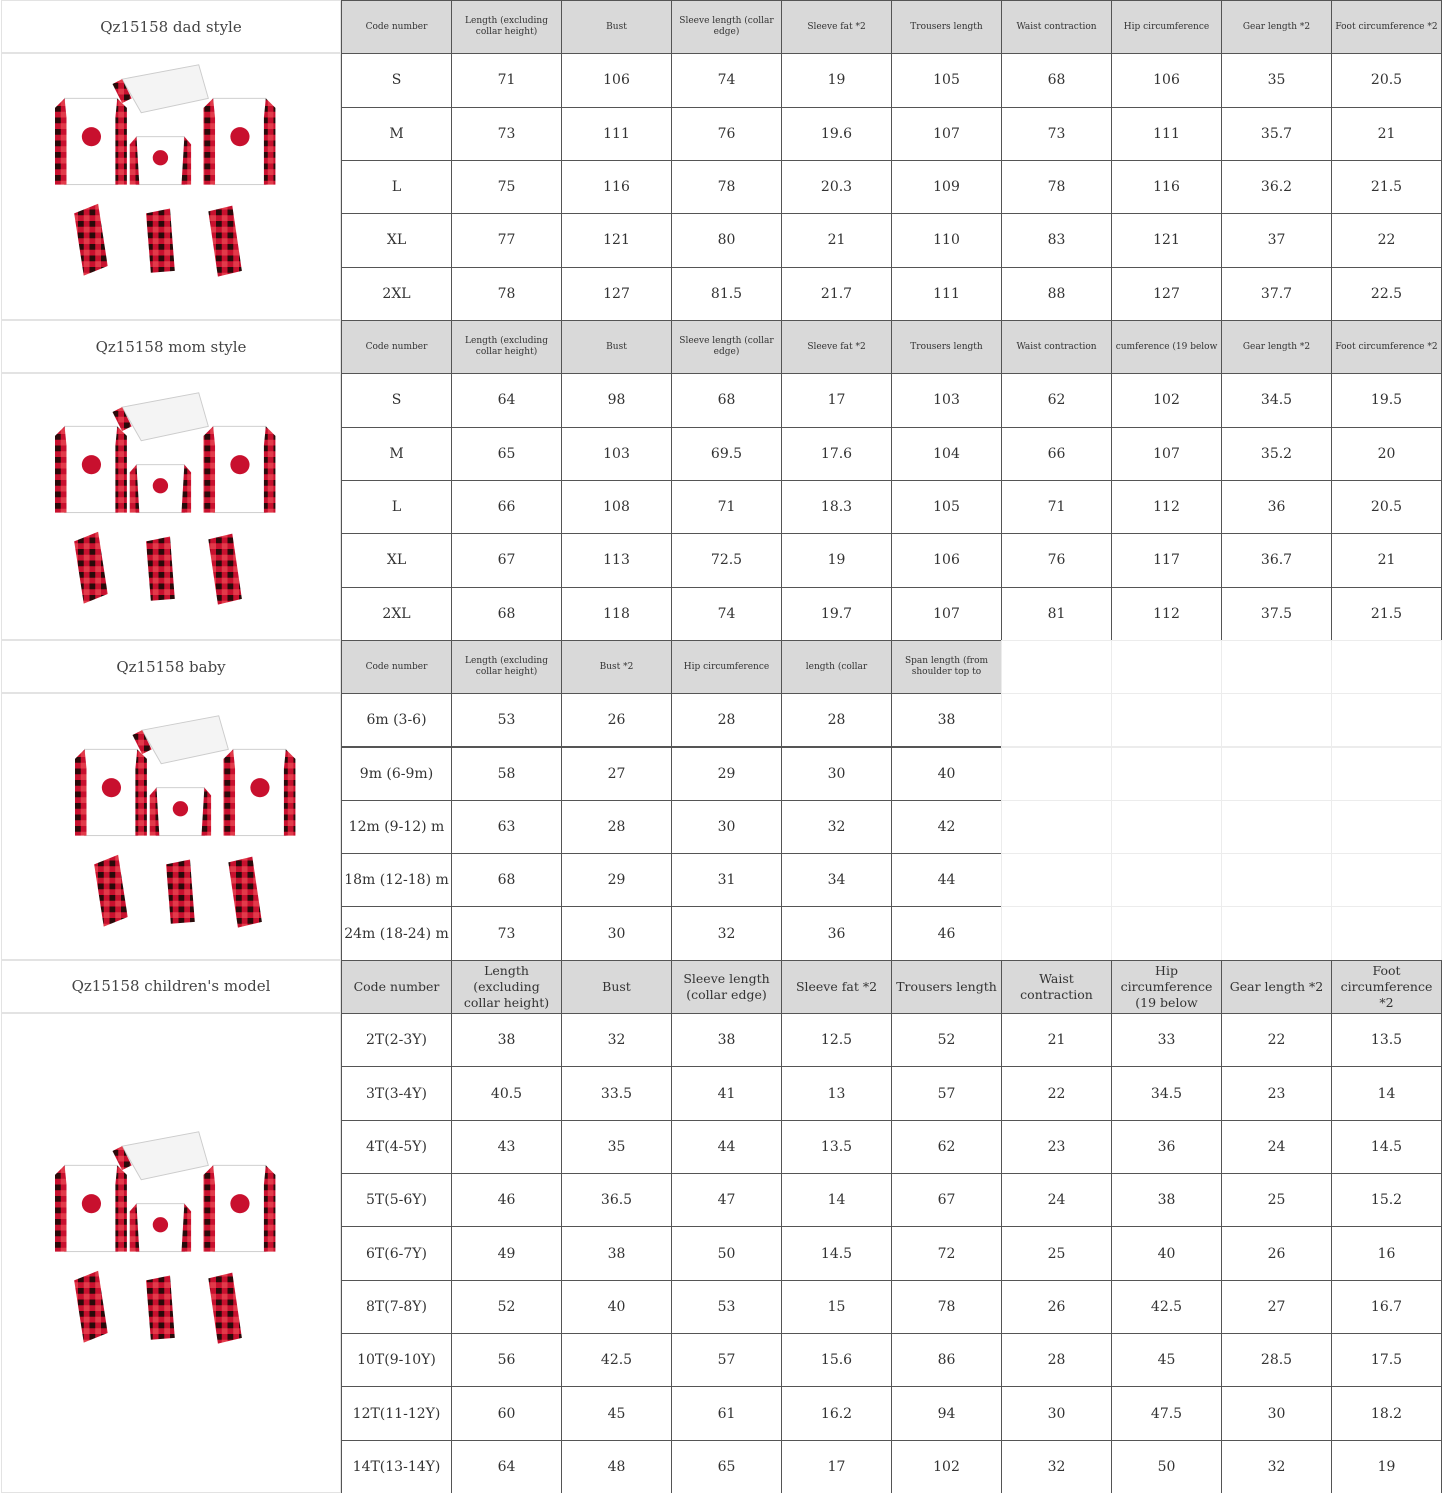 This screenshot has width=1445, height=1493. Describe the element at coordinates (946, 1413) in the screenshot. I see `measurement: 94` at that location.